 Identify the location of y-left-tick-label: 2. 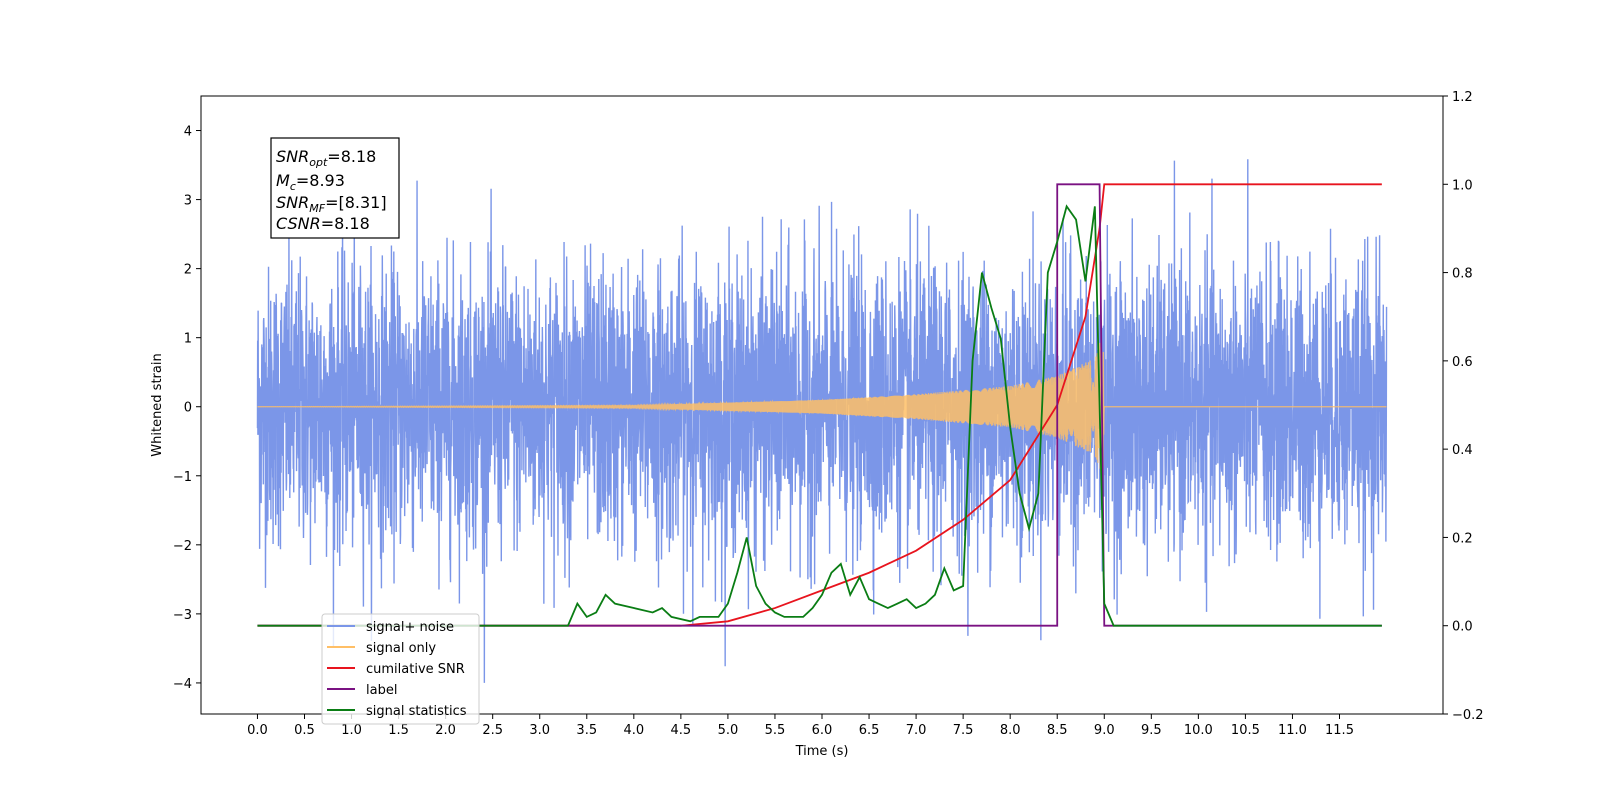
(188, 270).